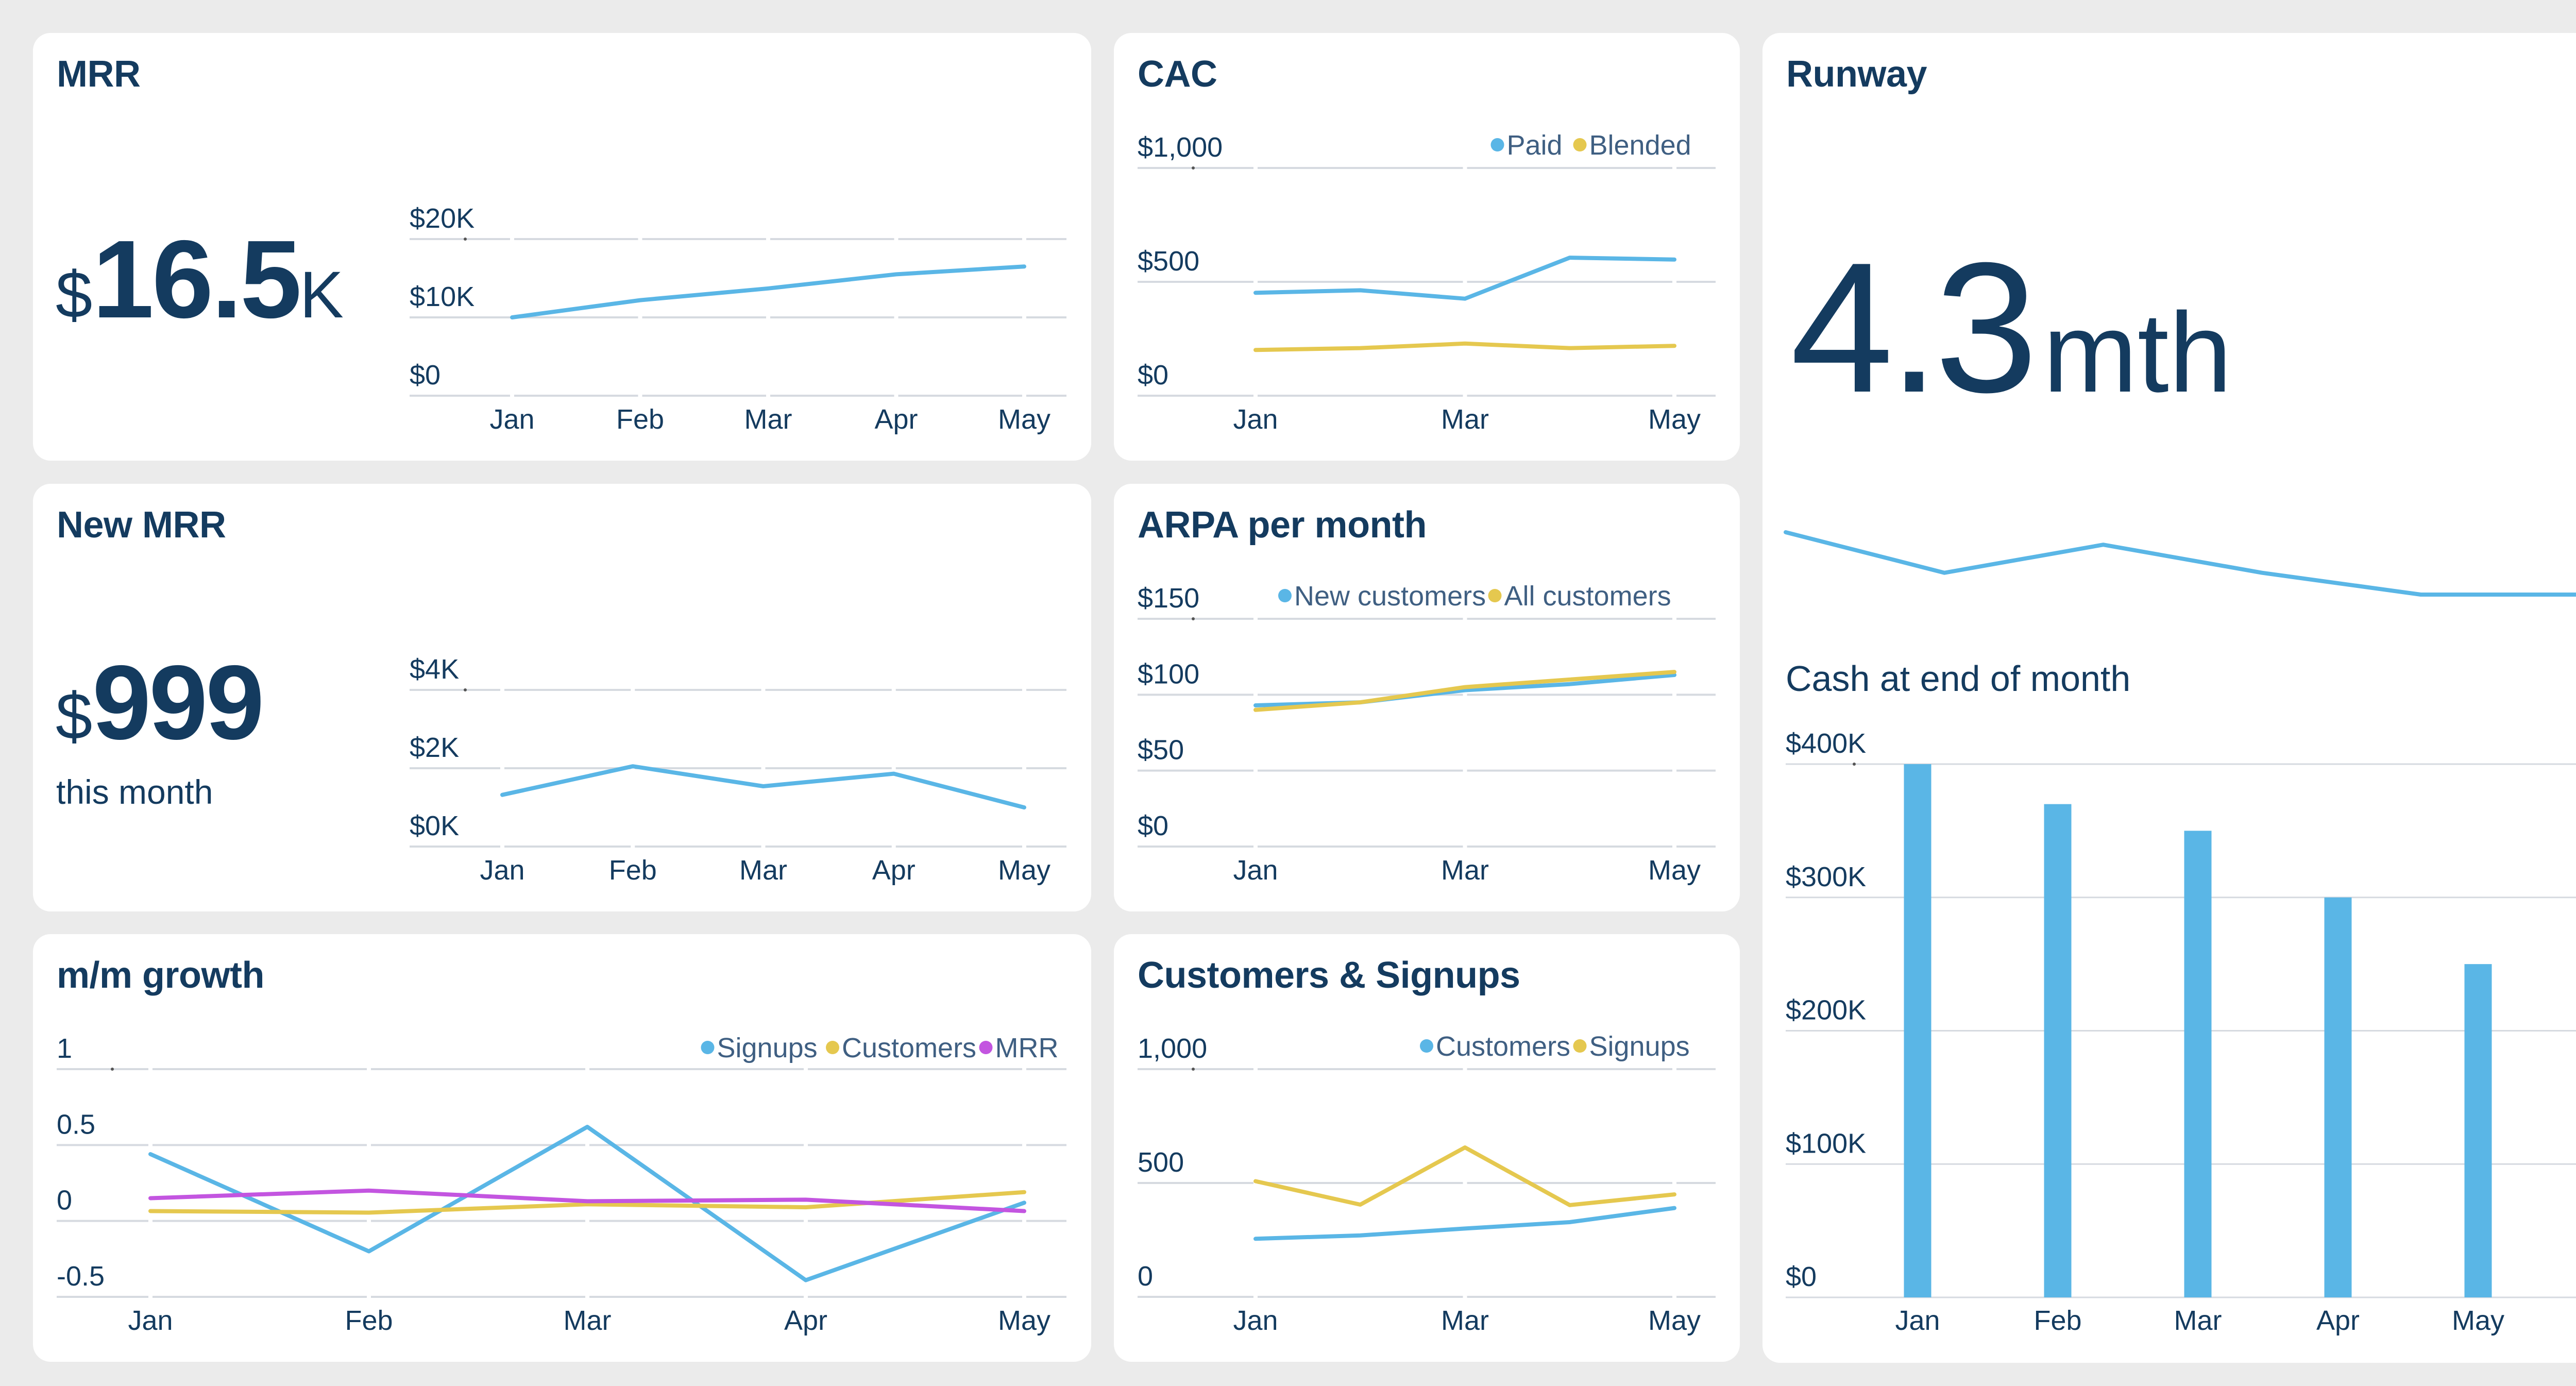 The width and height of the screenshot is (2576, 1386). What do you see at coordinates (2137, 352) in the screenshot?
I see `runway-unit: mth` at bounding box center [2137, 352].